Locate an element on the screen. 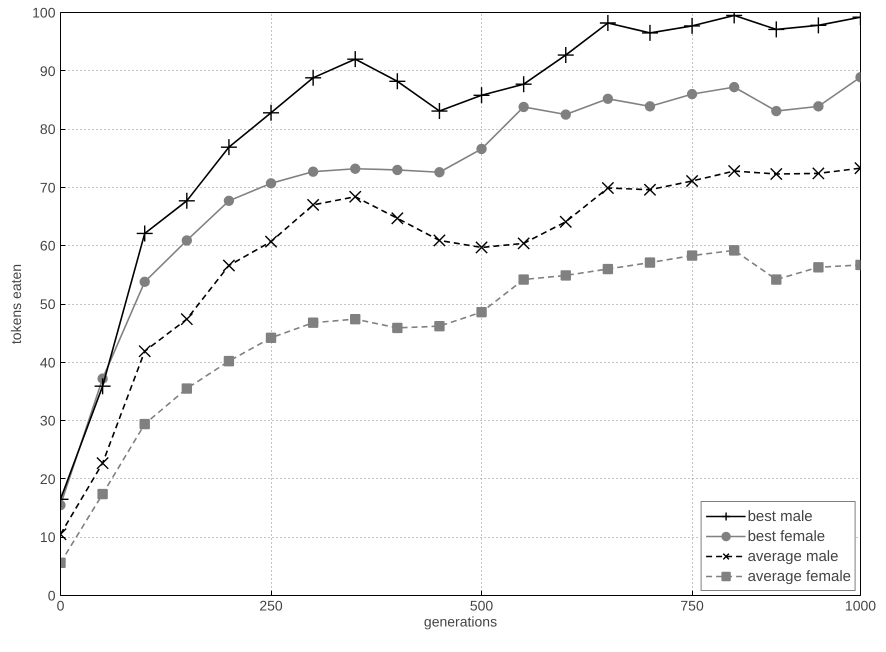  y-tick-label: 10 is located at coordinates (48, 537).